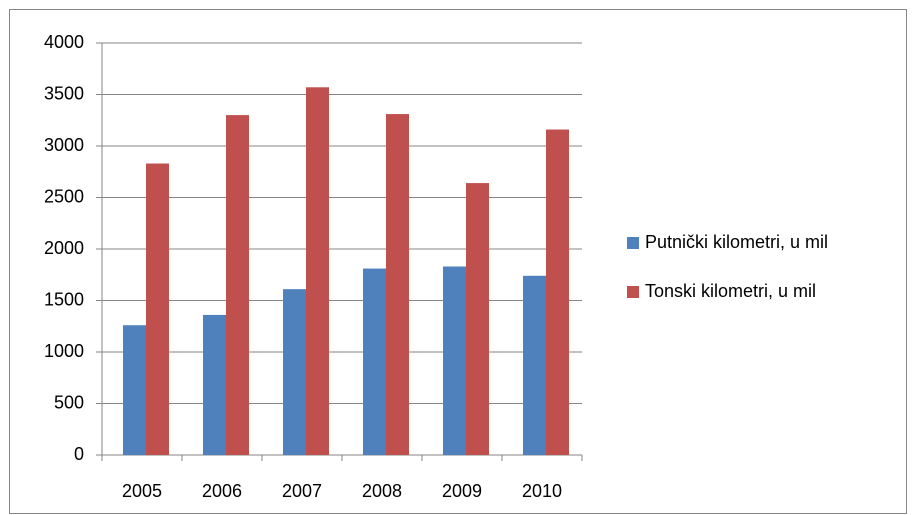 The image size is (917, 515). I want to click on x-tick-label: 2008, so click(382, 491).